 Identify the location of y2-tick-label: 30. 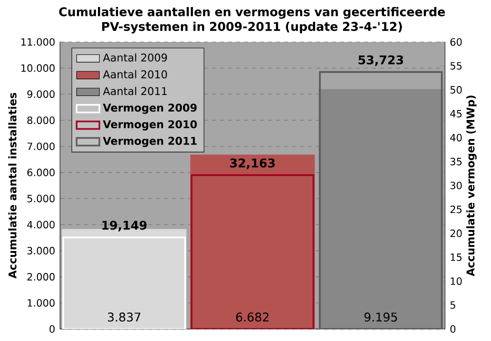
(456, 186).